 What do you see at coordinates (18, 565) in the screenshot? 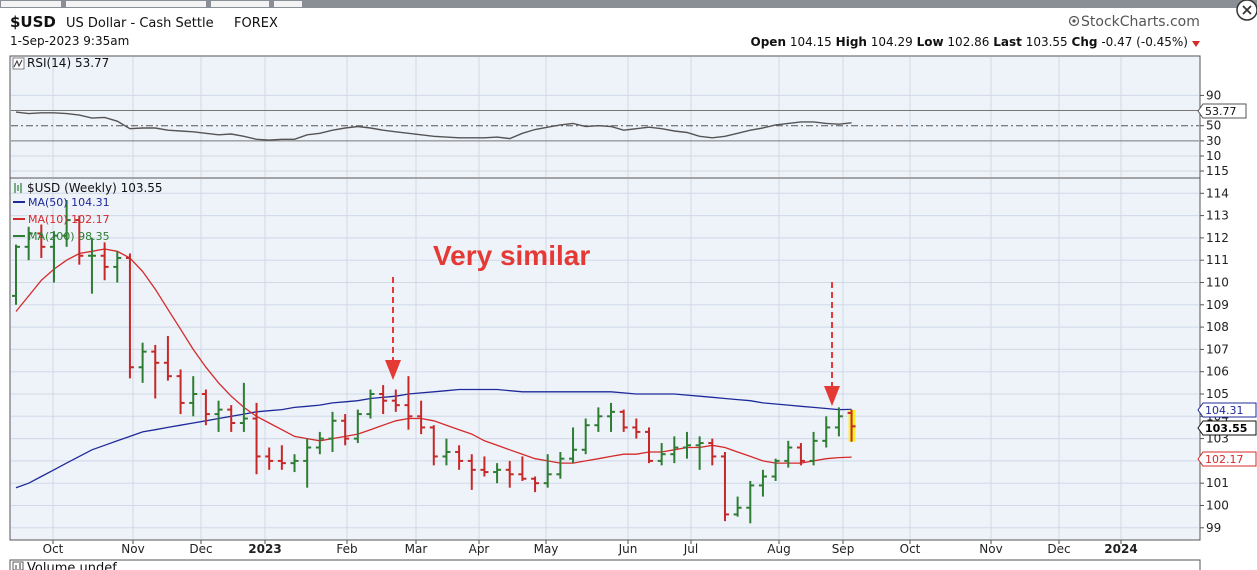
I see `volume-icon` at bounding box center [18, 565].